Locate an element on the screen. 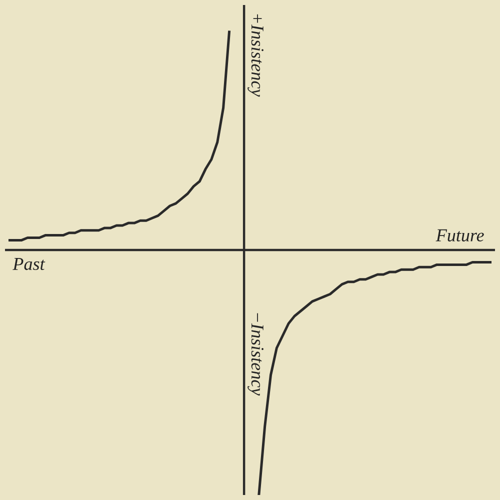 This screenshot has height=500, width=500. annotation: +Insistency is located at coordinates (256, 55).